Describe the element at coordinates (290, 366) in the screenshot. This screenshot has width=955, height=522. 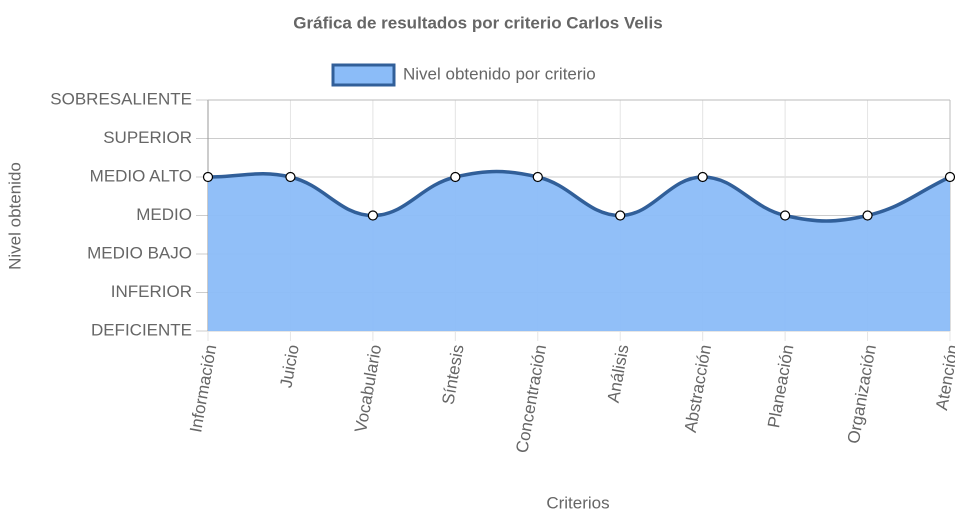
I see `x-tick-label: Juicio` at that location.